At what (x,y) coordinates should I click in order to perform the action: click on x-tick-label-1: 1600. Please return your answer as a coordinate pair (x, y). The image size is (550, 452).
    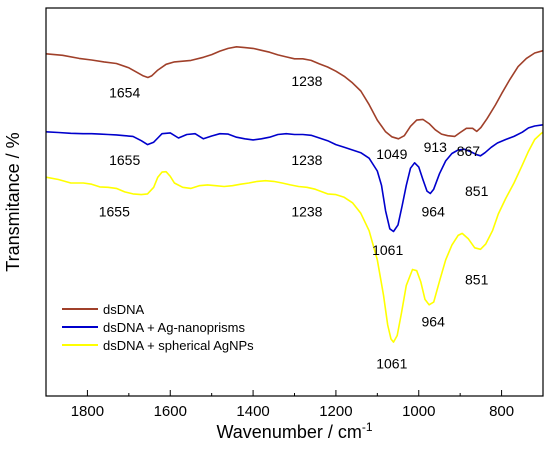
    Looking at the image, I should click on (170, 411).